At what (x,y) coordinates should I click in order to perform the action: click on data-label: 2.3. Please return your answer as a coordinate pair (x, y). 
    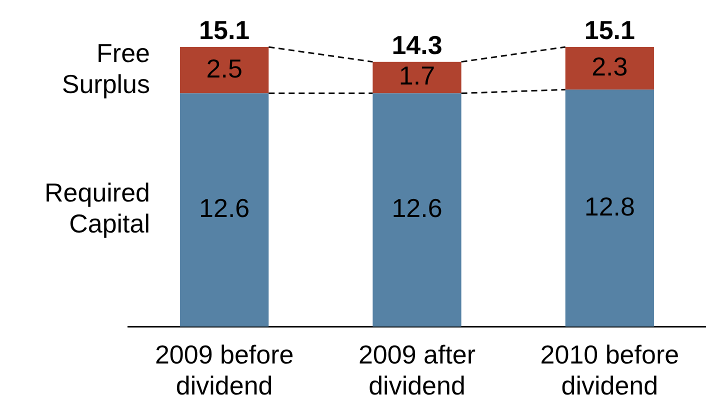
    Looking at the image, I should click on (610, 66).